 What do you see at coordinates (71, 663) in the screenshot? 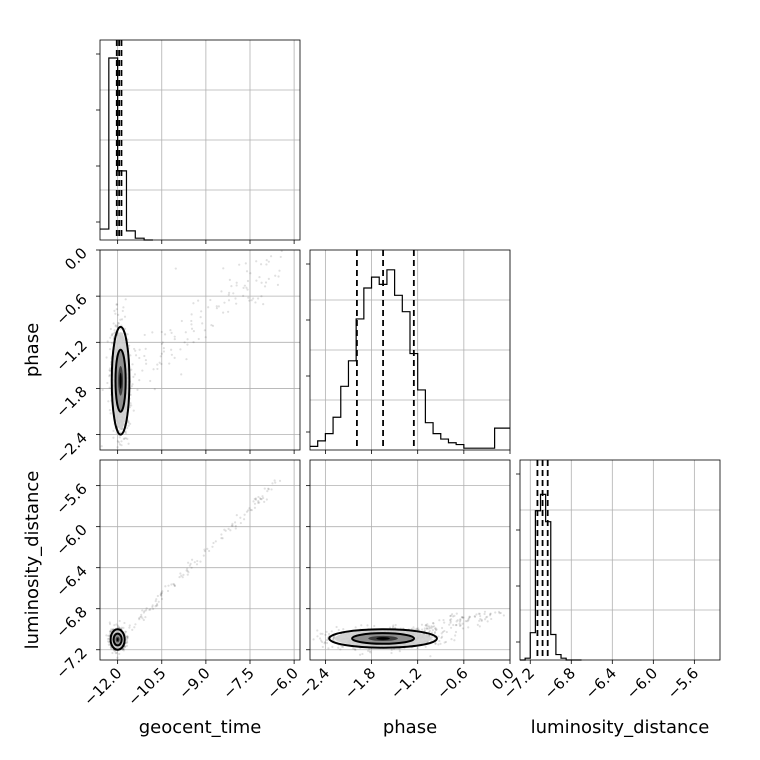
I see `tick-label-luminosity_distance: −7.2` at bounding box center [71, 663].